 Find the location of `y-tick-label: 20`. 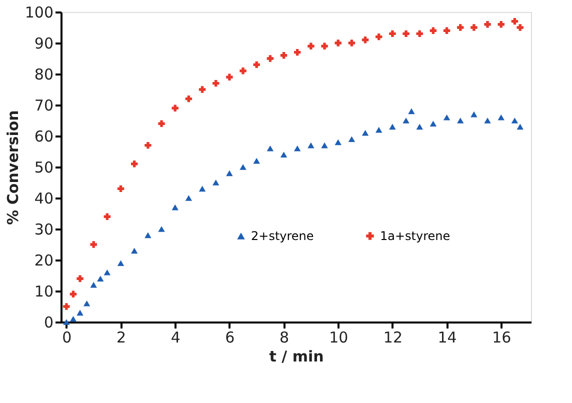

y-tick-label: 20 is located at coordinates (44, 261).